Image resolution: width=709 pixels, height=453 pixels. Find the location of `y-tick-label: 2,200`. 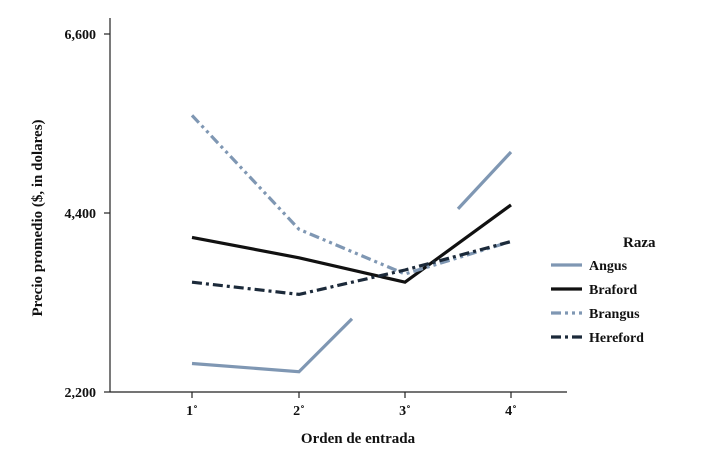

y-tick-label: 2,200 is located at coordinates (81, 393).